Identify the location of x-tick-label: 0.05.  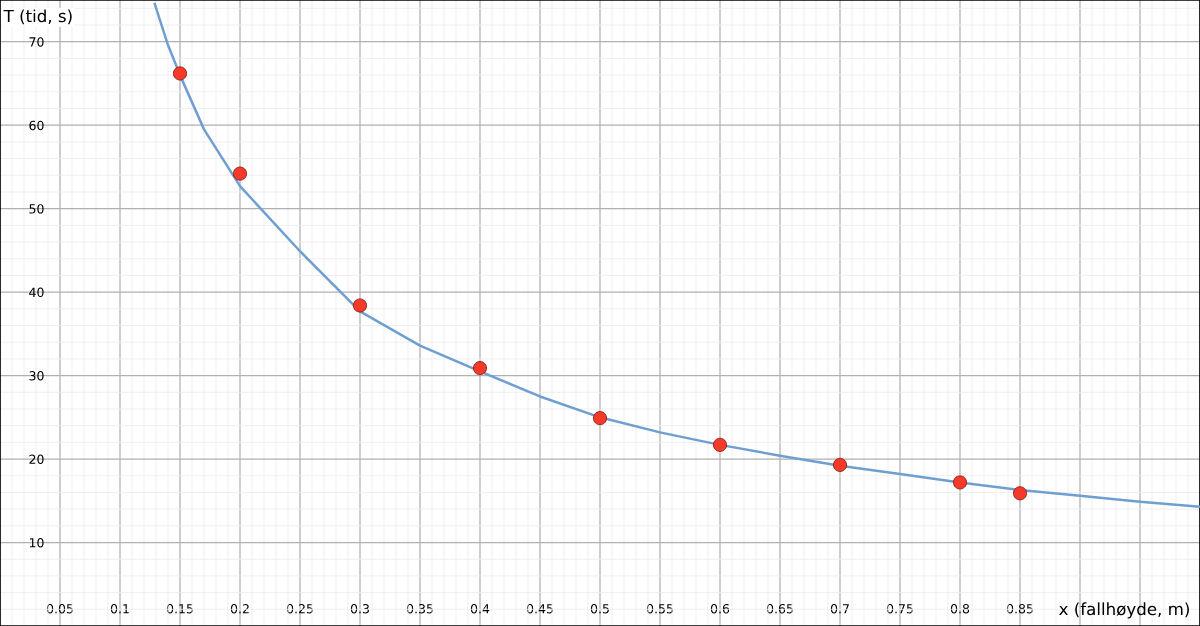
(59, 609).